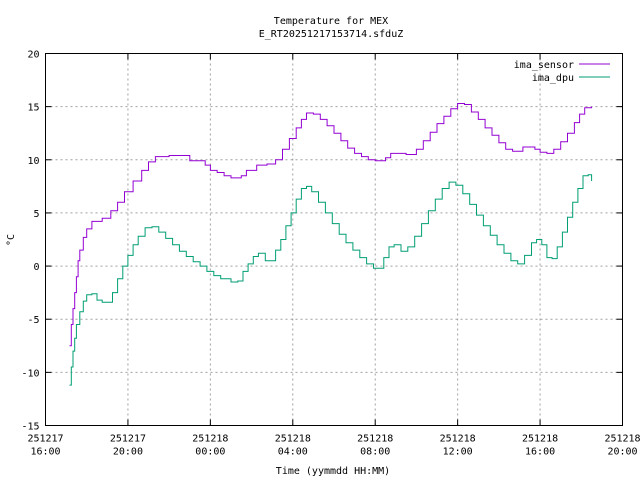 The image size is (640, 480). Describe the element at coordinates (33, 55) in the screenshot. I see `y-tick-label: 20` at that location.